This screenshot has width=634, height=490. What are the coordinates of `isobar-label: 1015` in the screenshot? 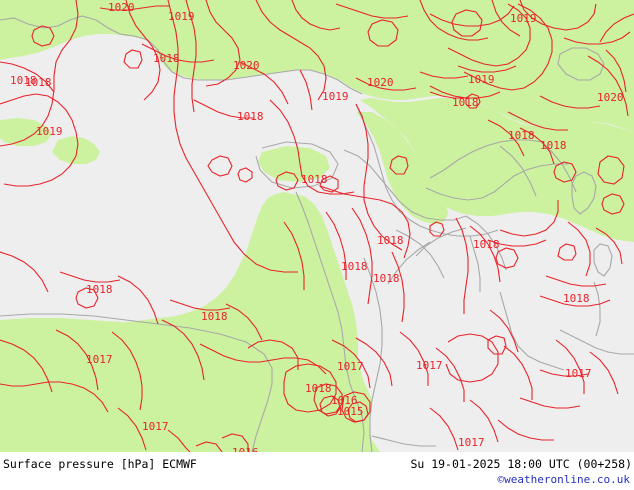 It's located at (350, 411).